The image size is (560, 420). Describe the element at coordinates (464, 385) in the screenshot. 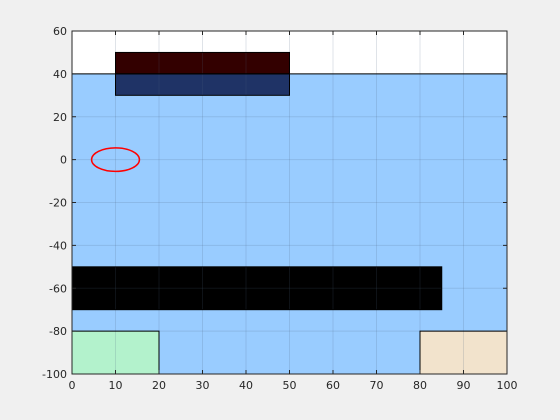

I see `x-tick-label: 90` at that location.